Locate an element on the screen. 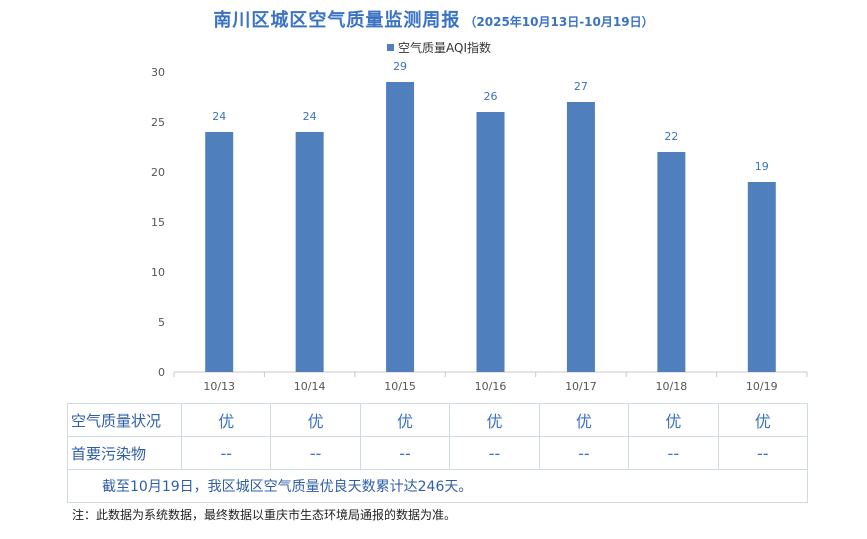 Image resolution: width=867 pixels, height=539 pixels. x-axis-labels: 10/13 10/14 10/15 10/16 10/17 10/18 10/19 is located at coordinates (490, 382).